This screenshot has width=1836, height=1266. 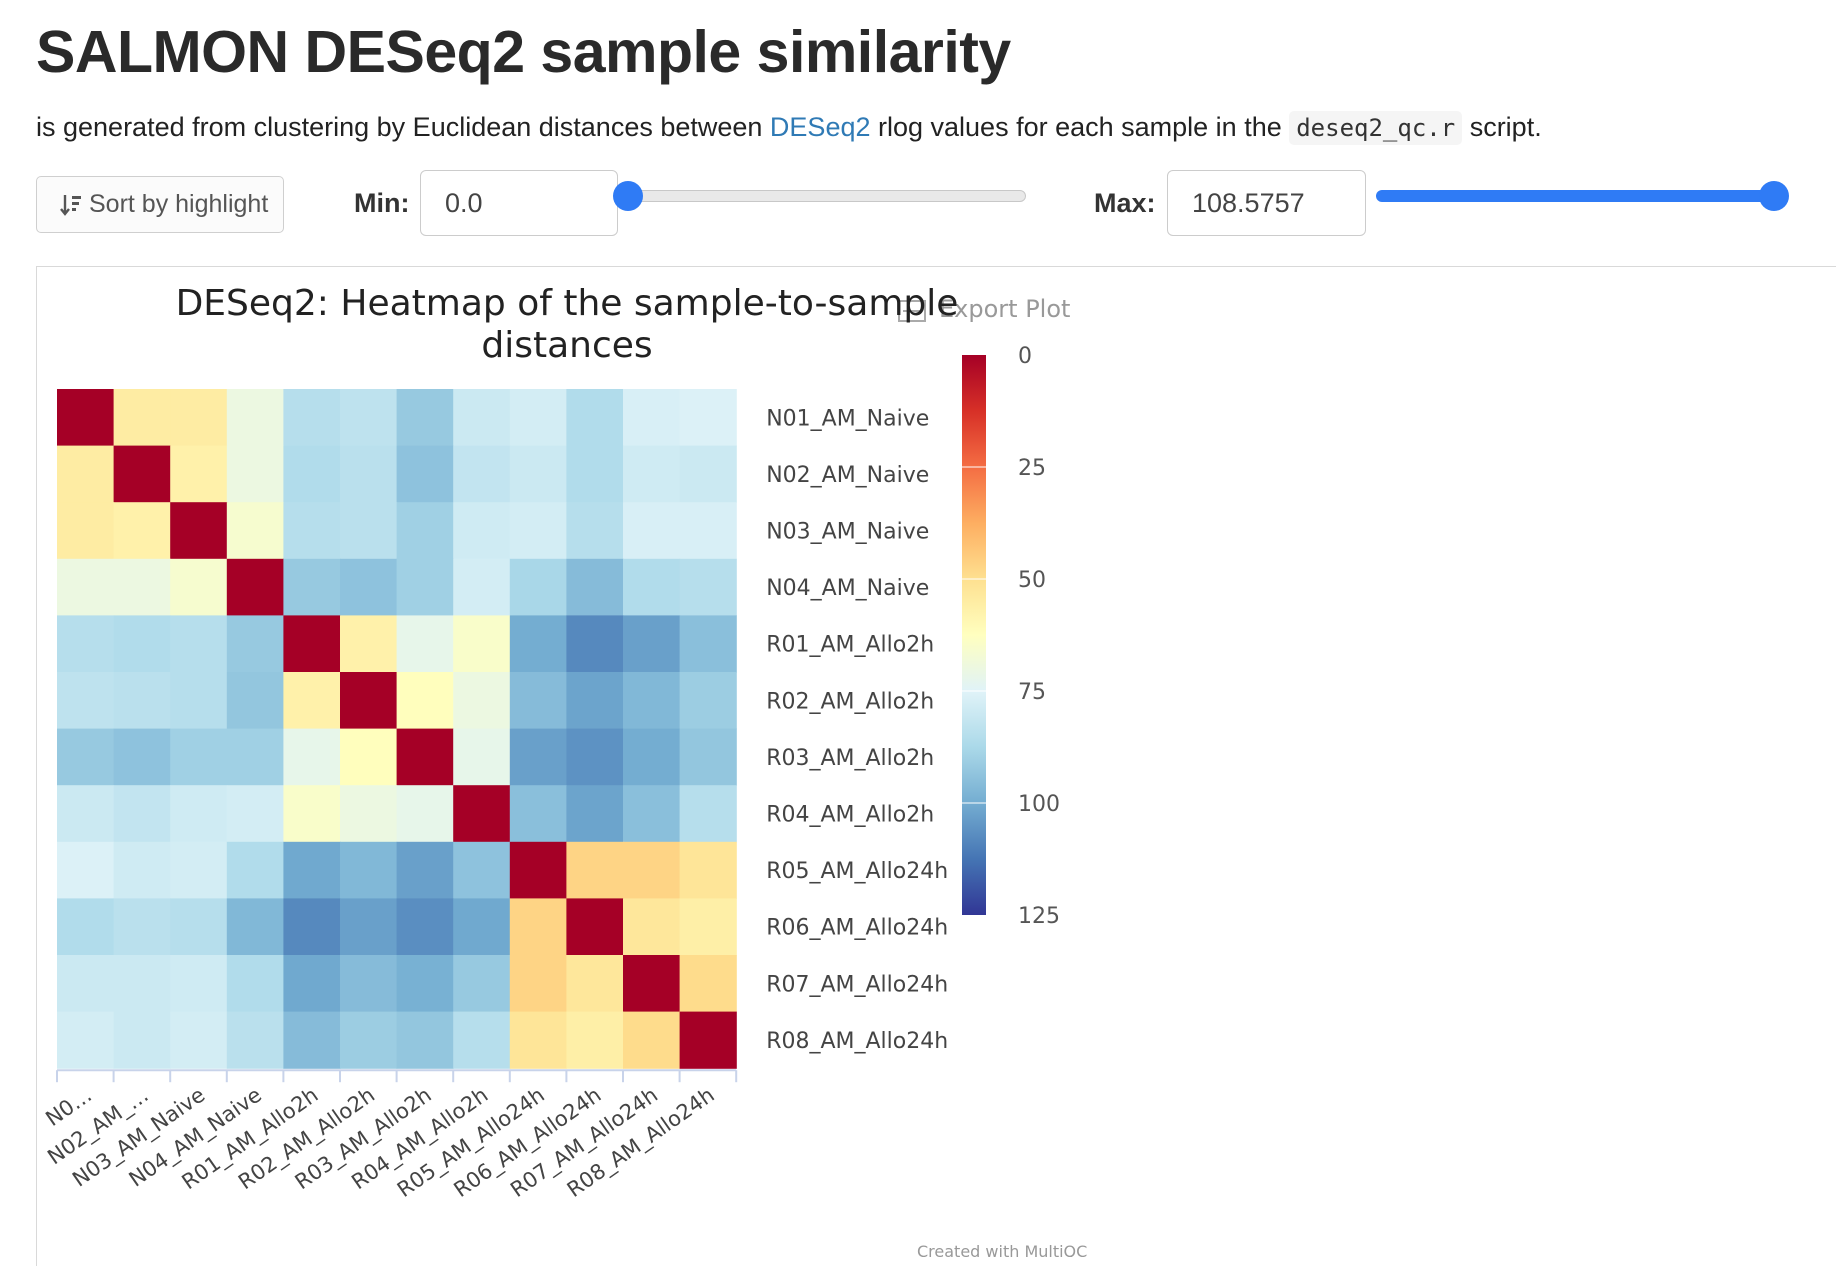 I want to click on max-slider-handle, so click(x=1774, y=196).